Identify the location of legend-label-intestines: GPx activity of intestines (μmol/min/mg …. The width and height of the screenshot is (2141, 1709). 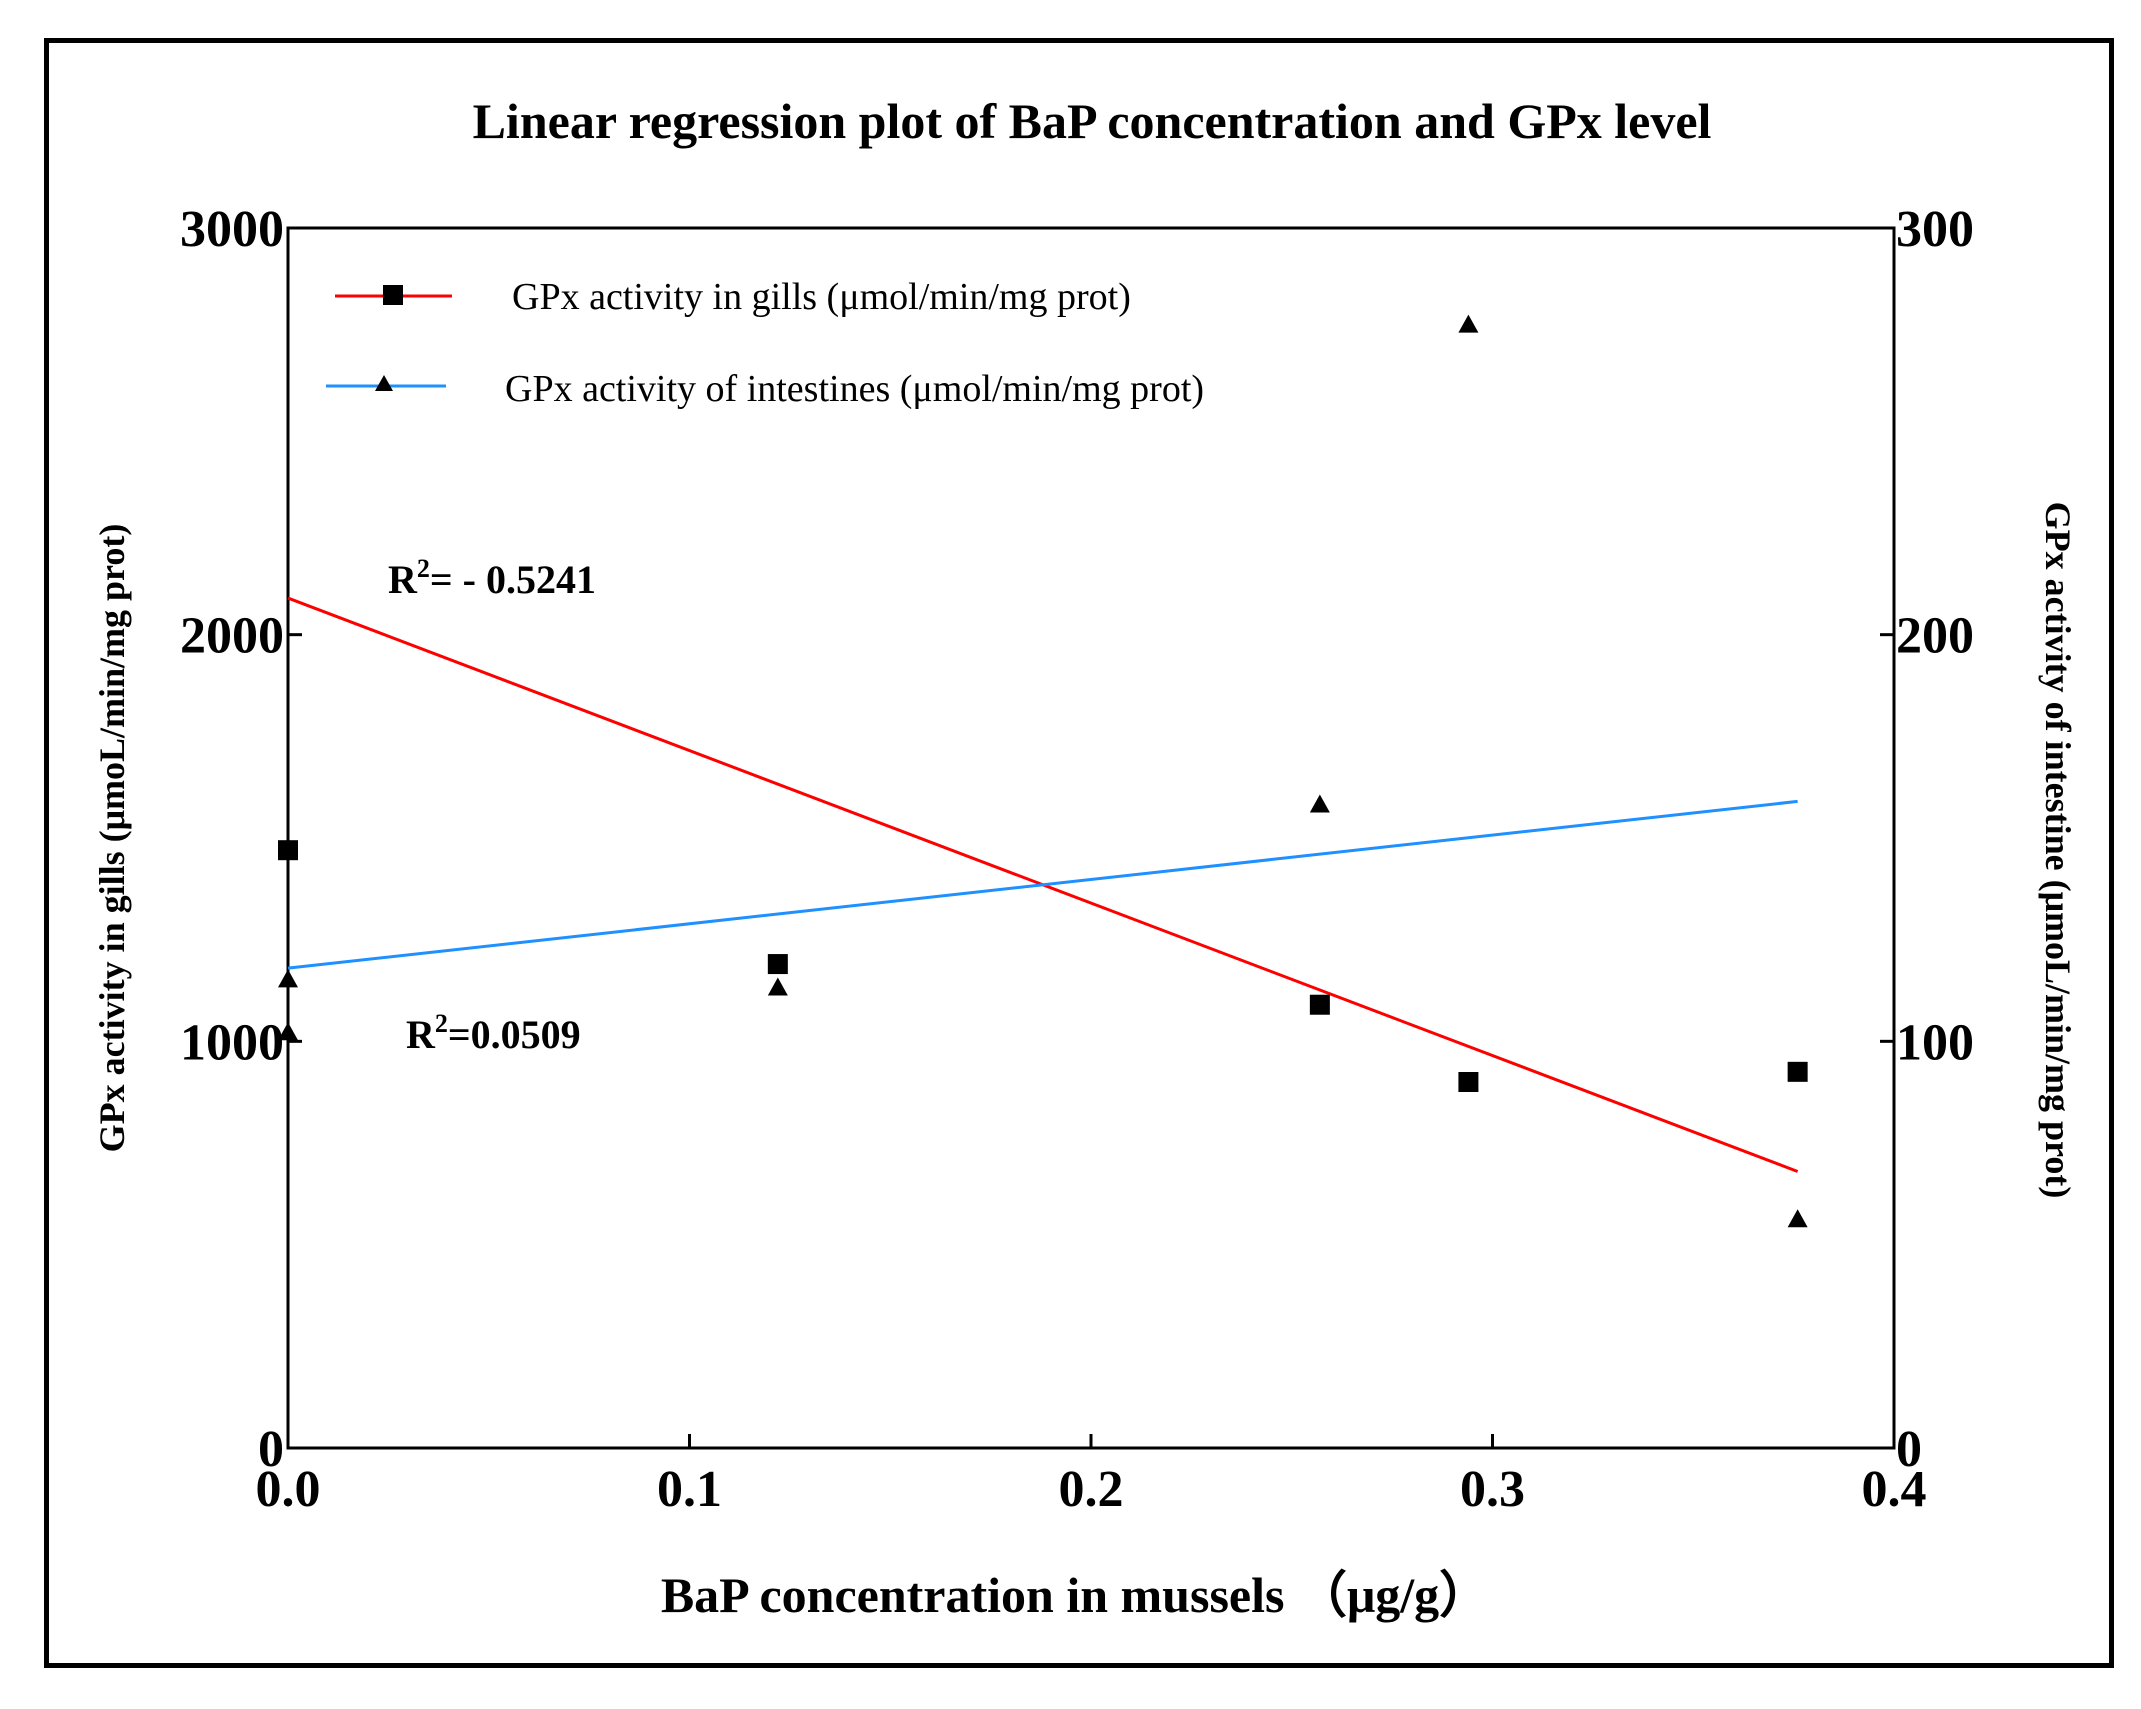
(854, 389).